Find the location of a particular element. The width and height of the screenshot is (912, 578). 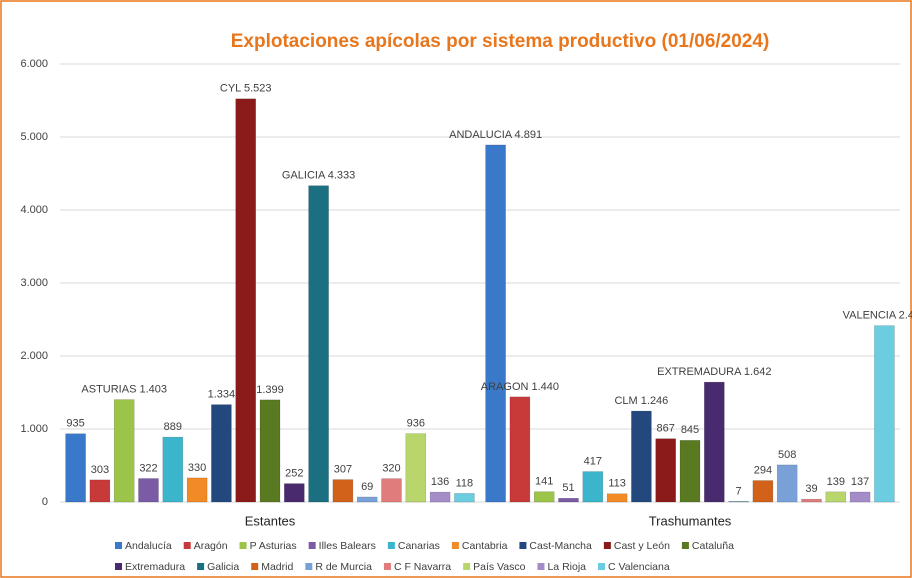

legend-label: Aragón is located at coordinates (211, 546).